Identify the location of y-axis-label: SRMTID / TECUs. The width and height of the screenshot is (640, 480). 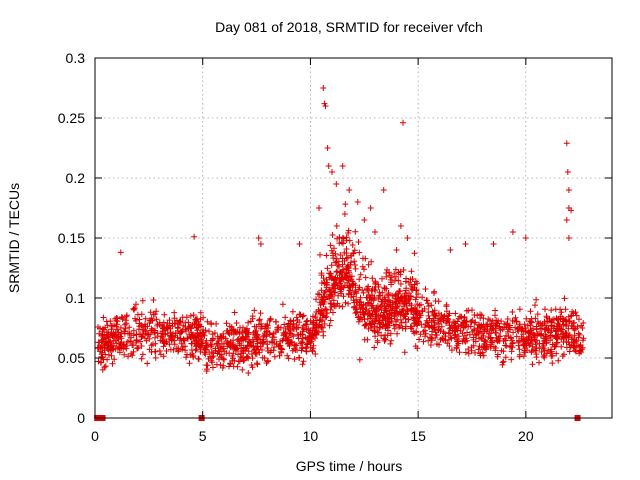
(14, 238).